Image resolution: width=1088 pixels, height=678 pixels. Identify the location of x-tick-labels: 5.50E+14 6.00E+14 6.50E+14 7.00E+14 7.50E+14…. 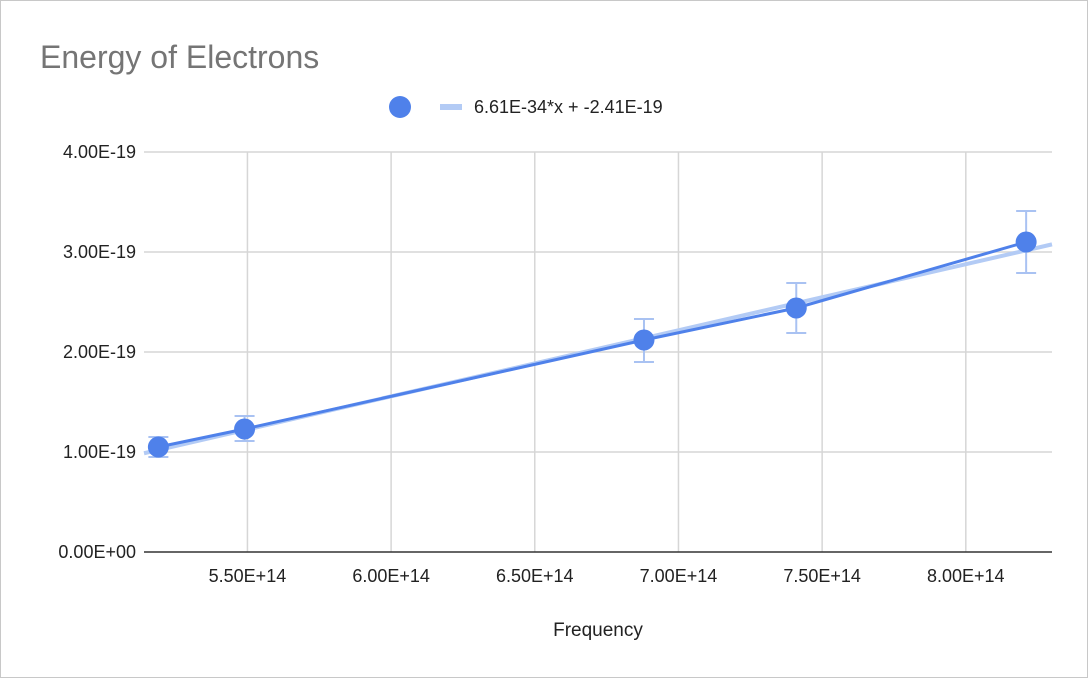
(607, 576).